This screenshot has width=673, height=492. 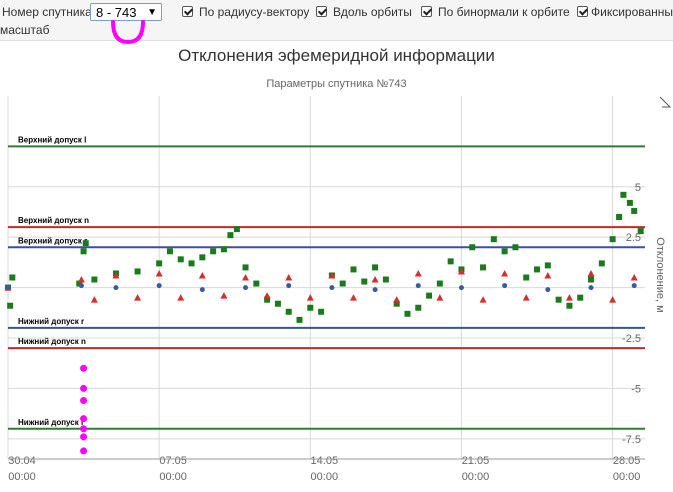 What do you see at coordinates (52, 240) in the screenshot?
I see `tolerance-label: Верхний допуск r` at bounding box center [52, 240].